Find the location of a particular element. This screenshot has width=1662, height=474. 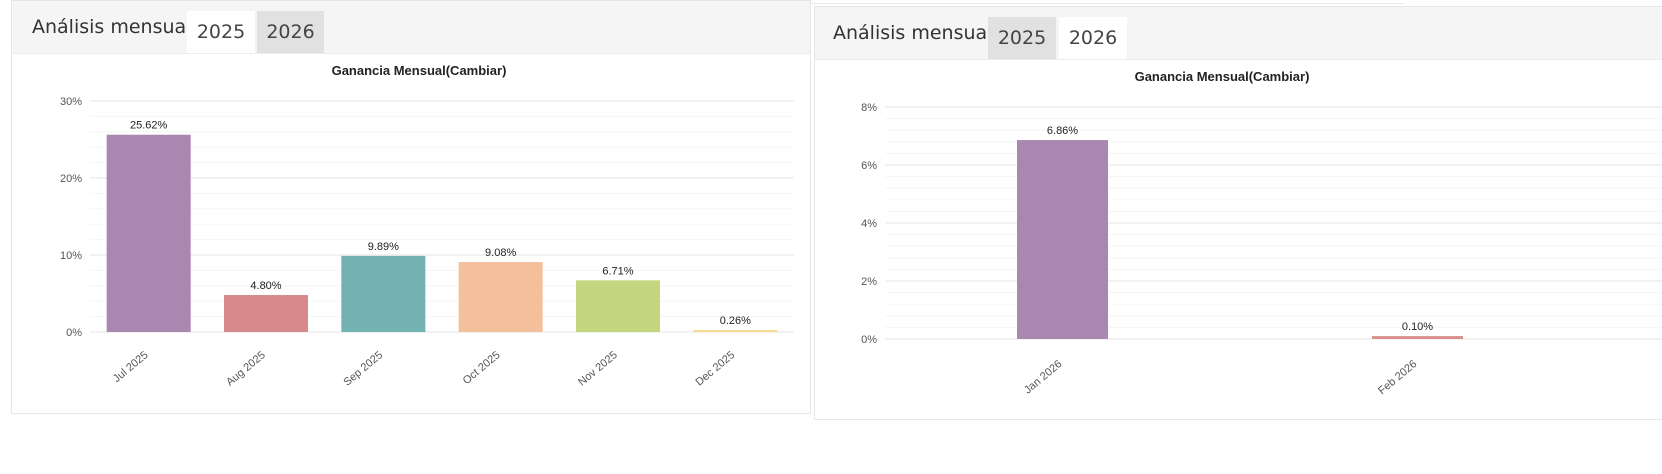

x-tick-label: Nov 2025 is located at coordinates (598, 368).